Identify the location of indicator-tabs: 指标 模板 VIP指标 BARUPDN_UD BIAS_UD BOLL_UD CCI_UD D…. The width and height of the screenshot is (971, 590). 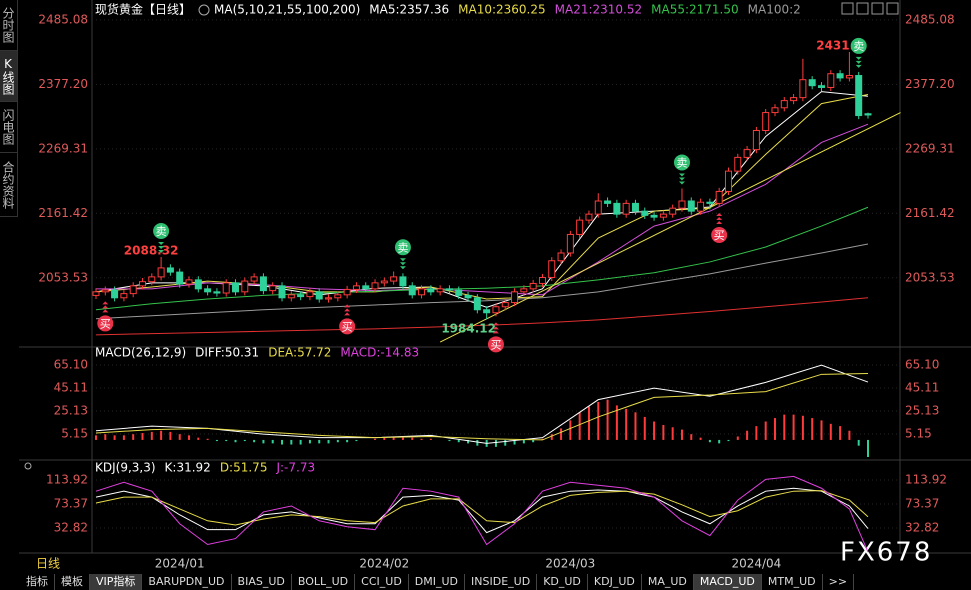
(437, 582).